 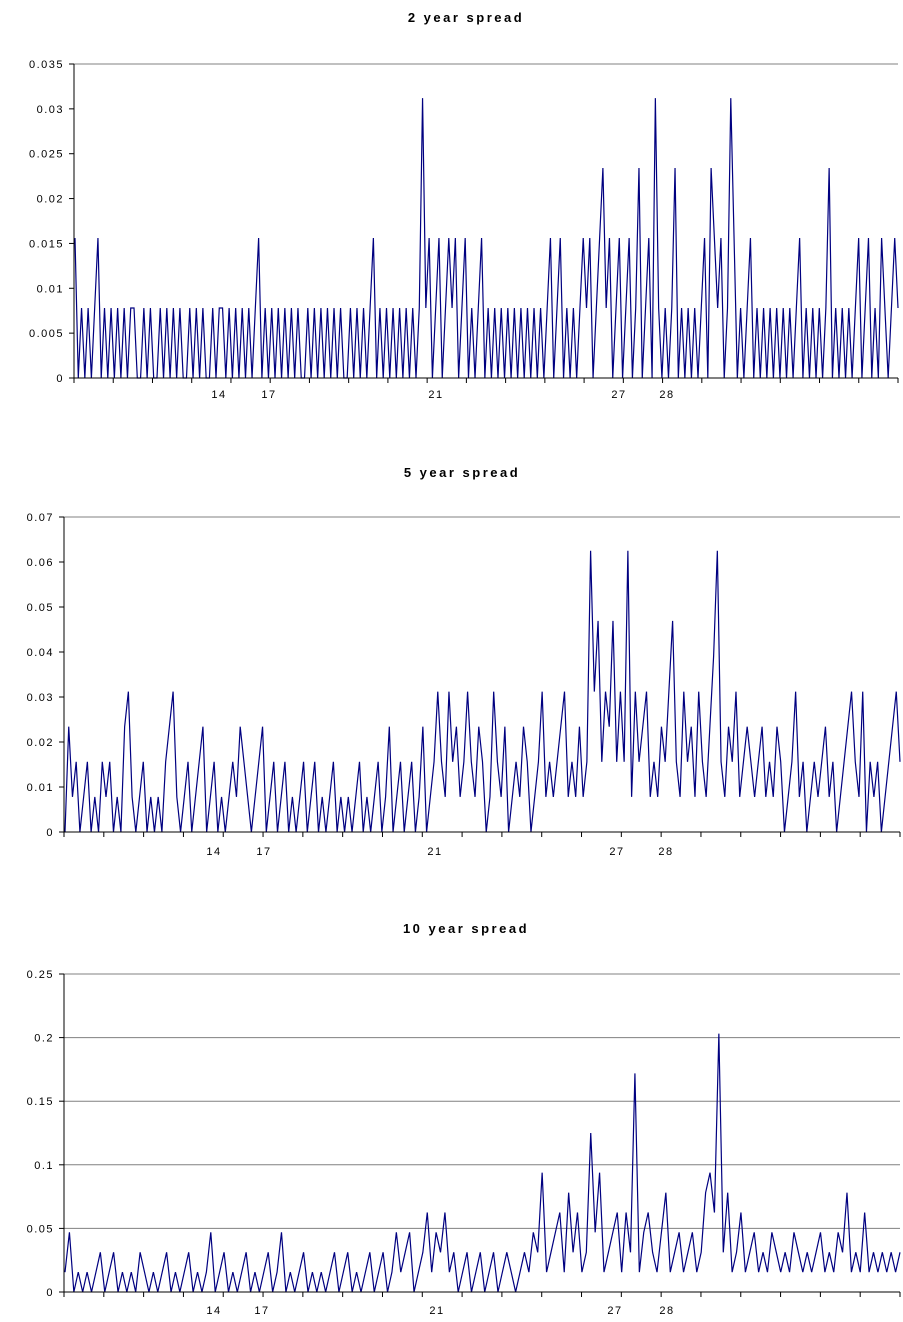 I want to click on chart-title: 5 year spread, so click(x=462, y=472).